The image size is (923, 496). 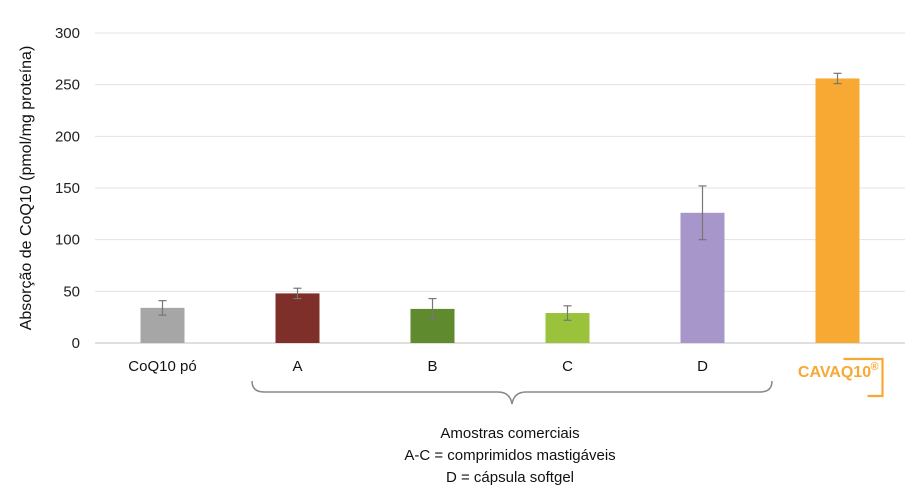 What do you see at coordinates (67, 240) in the screenshot?
I see `y-tick-label: 100` at bounding box center [67, 240].